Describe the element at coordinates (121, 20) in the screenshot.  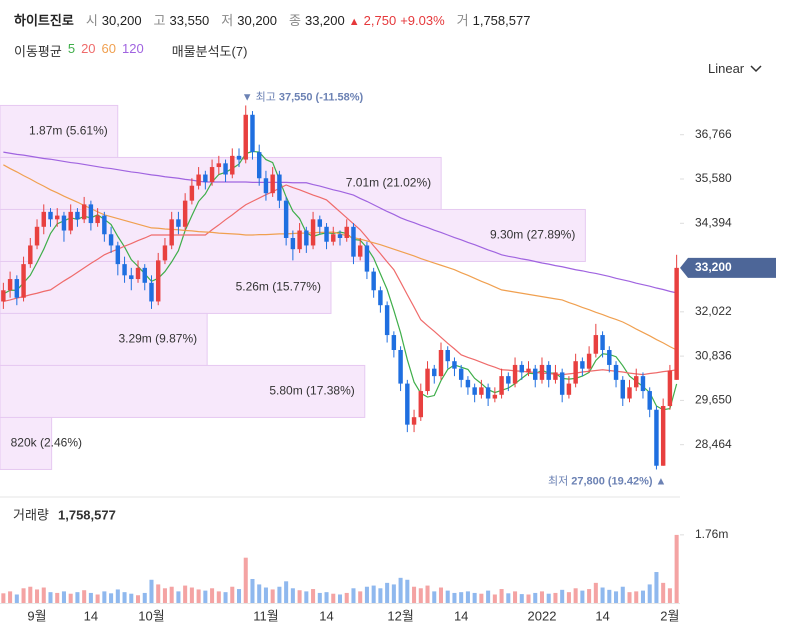
I see `field-value: 30,200` at that location.